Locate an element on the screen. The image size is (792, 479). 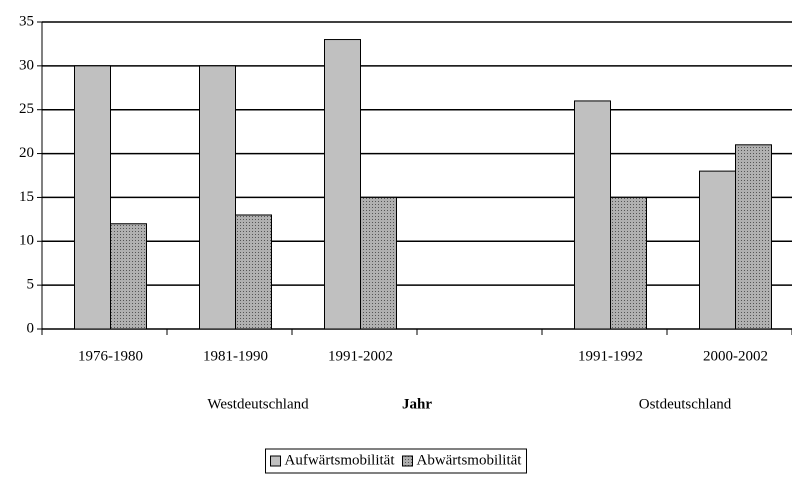
legend-label: Abwärtsmobilität is located at coordinates (469, 460).